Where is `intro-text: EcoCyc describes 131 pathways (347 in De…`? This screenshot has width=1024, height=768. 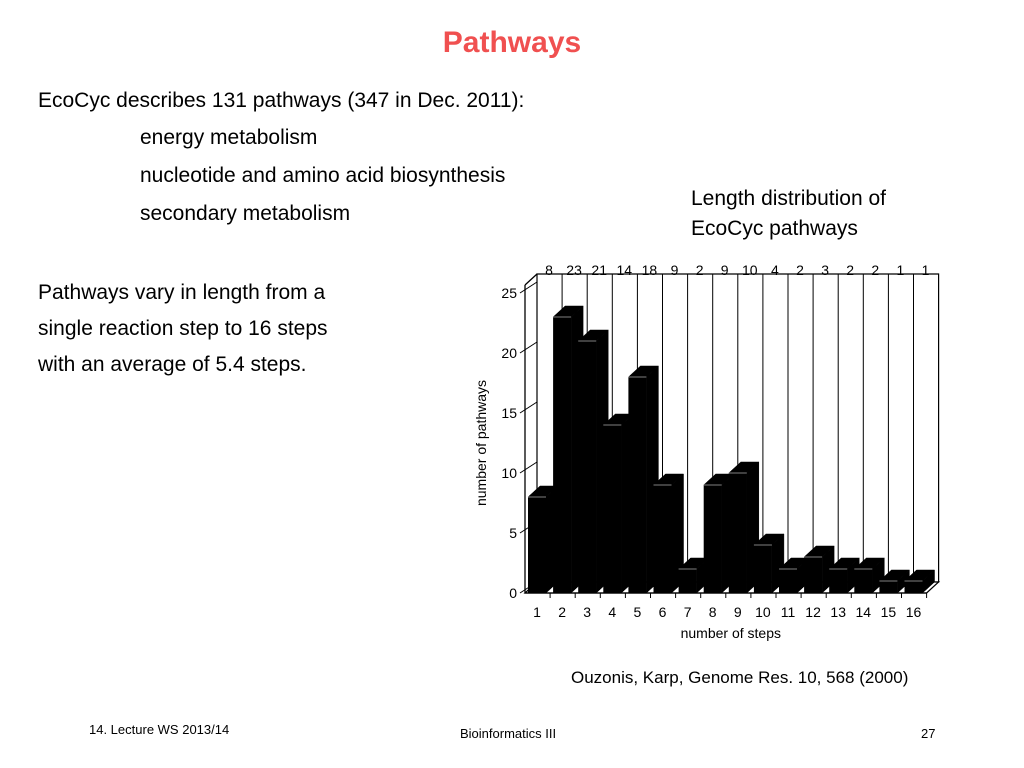
intro-text: EcoCyc describes 131 pathways (347 in De… is located at coordinates (281, 100).